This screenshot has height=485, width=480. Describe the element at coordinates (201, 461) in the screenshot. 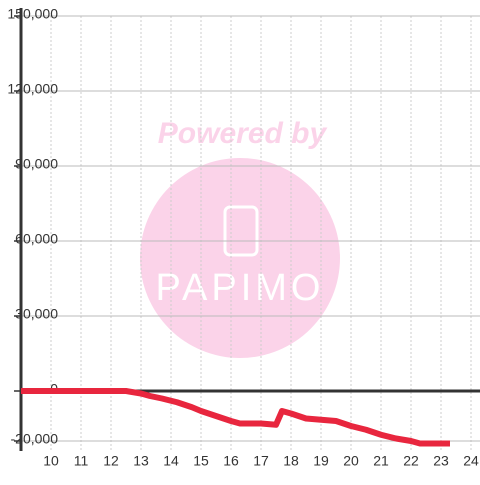

I see `x-tick-label: 15` at that location.